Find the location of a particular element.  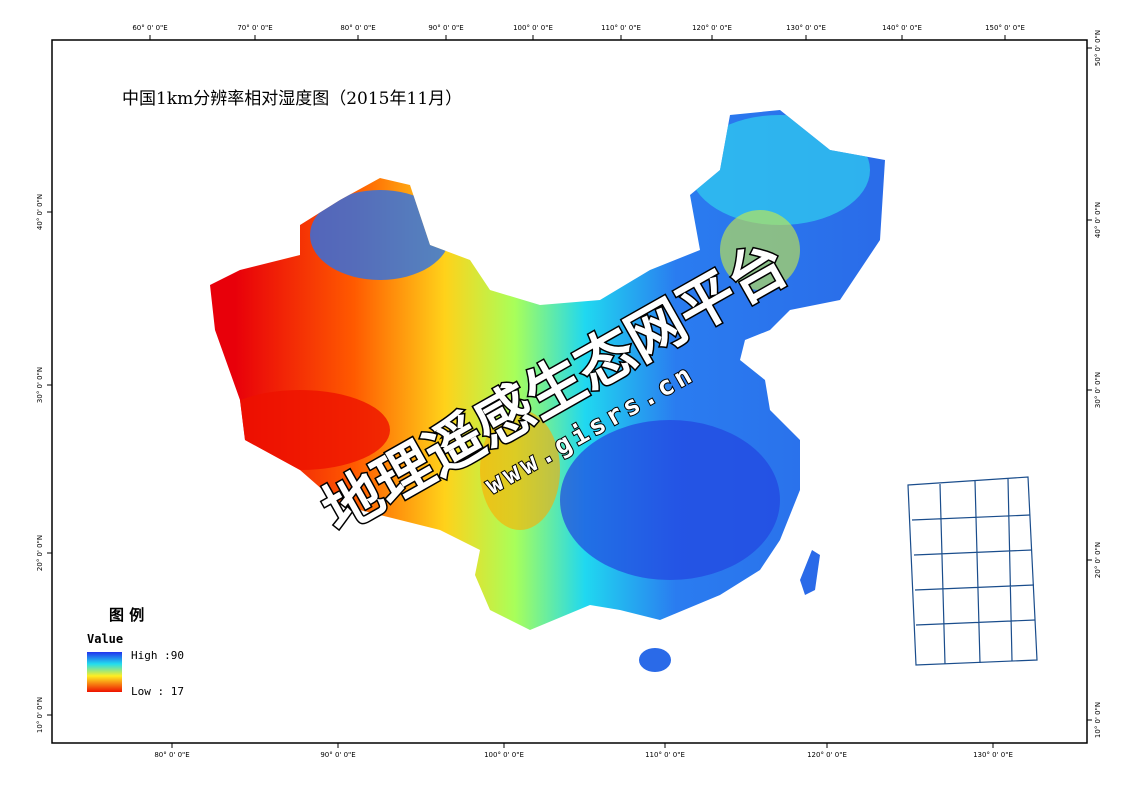

legend-low: Low : 17 is located at coordinates (157, 691).